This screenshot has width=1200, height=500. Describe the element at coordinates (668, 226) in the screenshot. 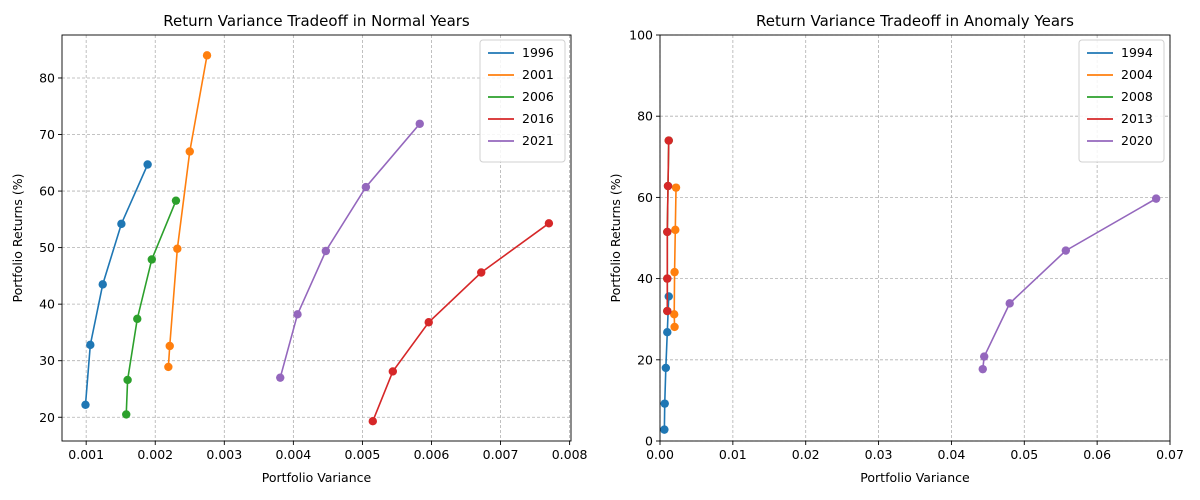

I see `series-line-2013` at that location.